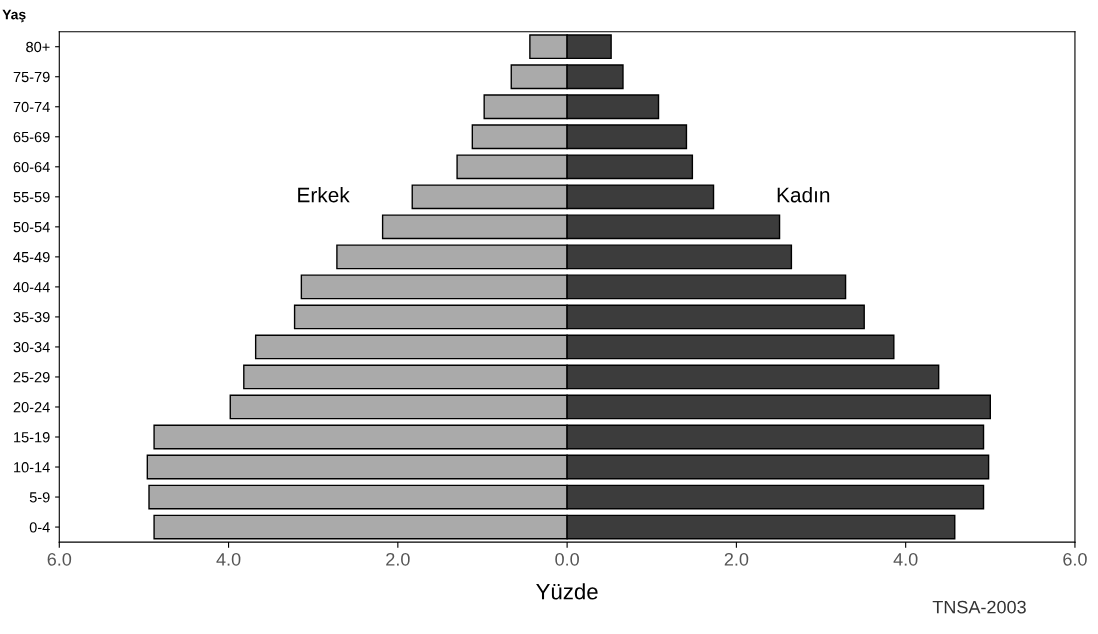 The width and height of the screenshot is (1098, 634). What do you see at coordinates (31, 317) in the screenshot?
I see `y-tick-label: 35-39` at bounding box center [31, 317].